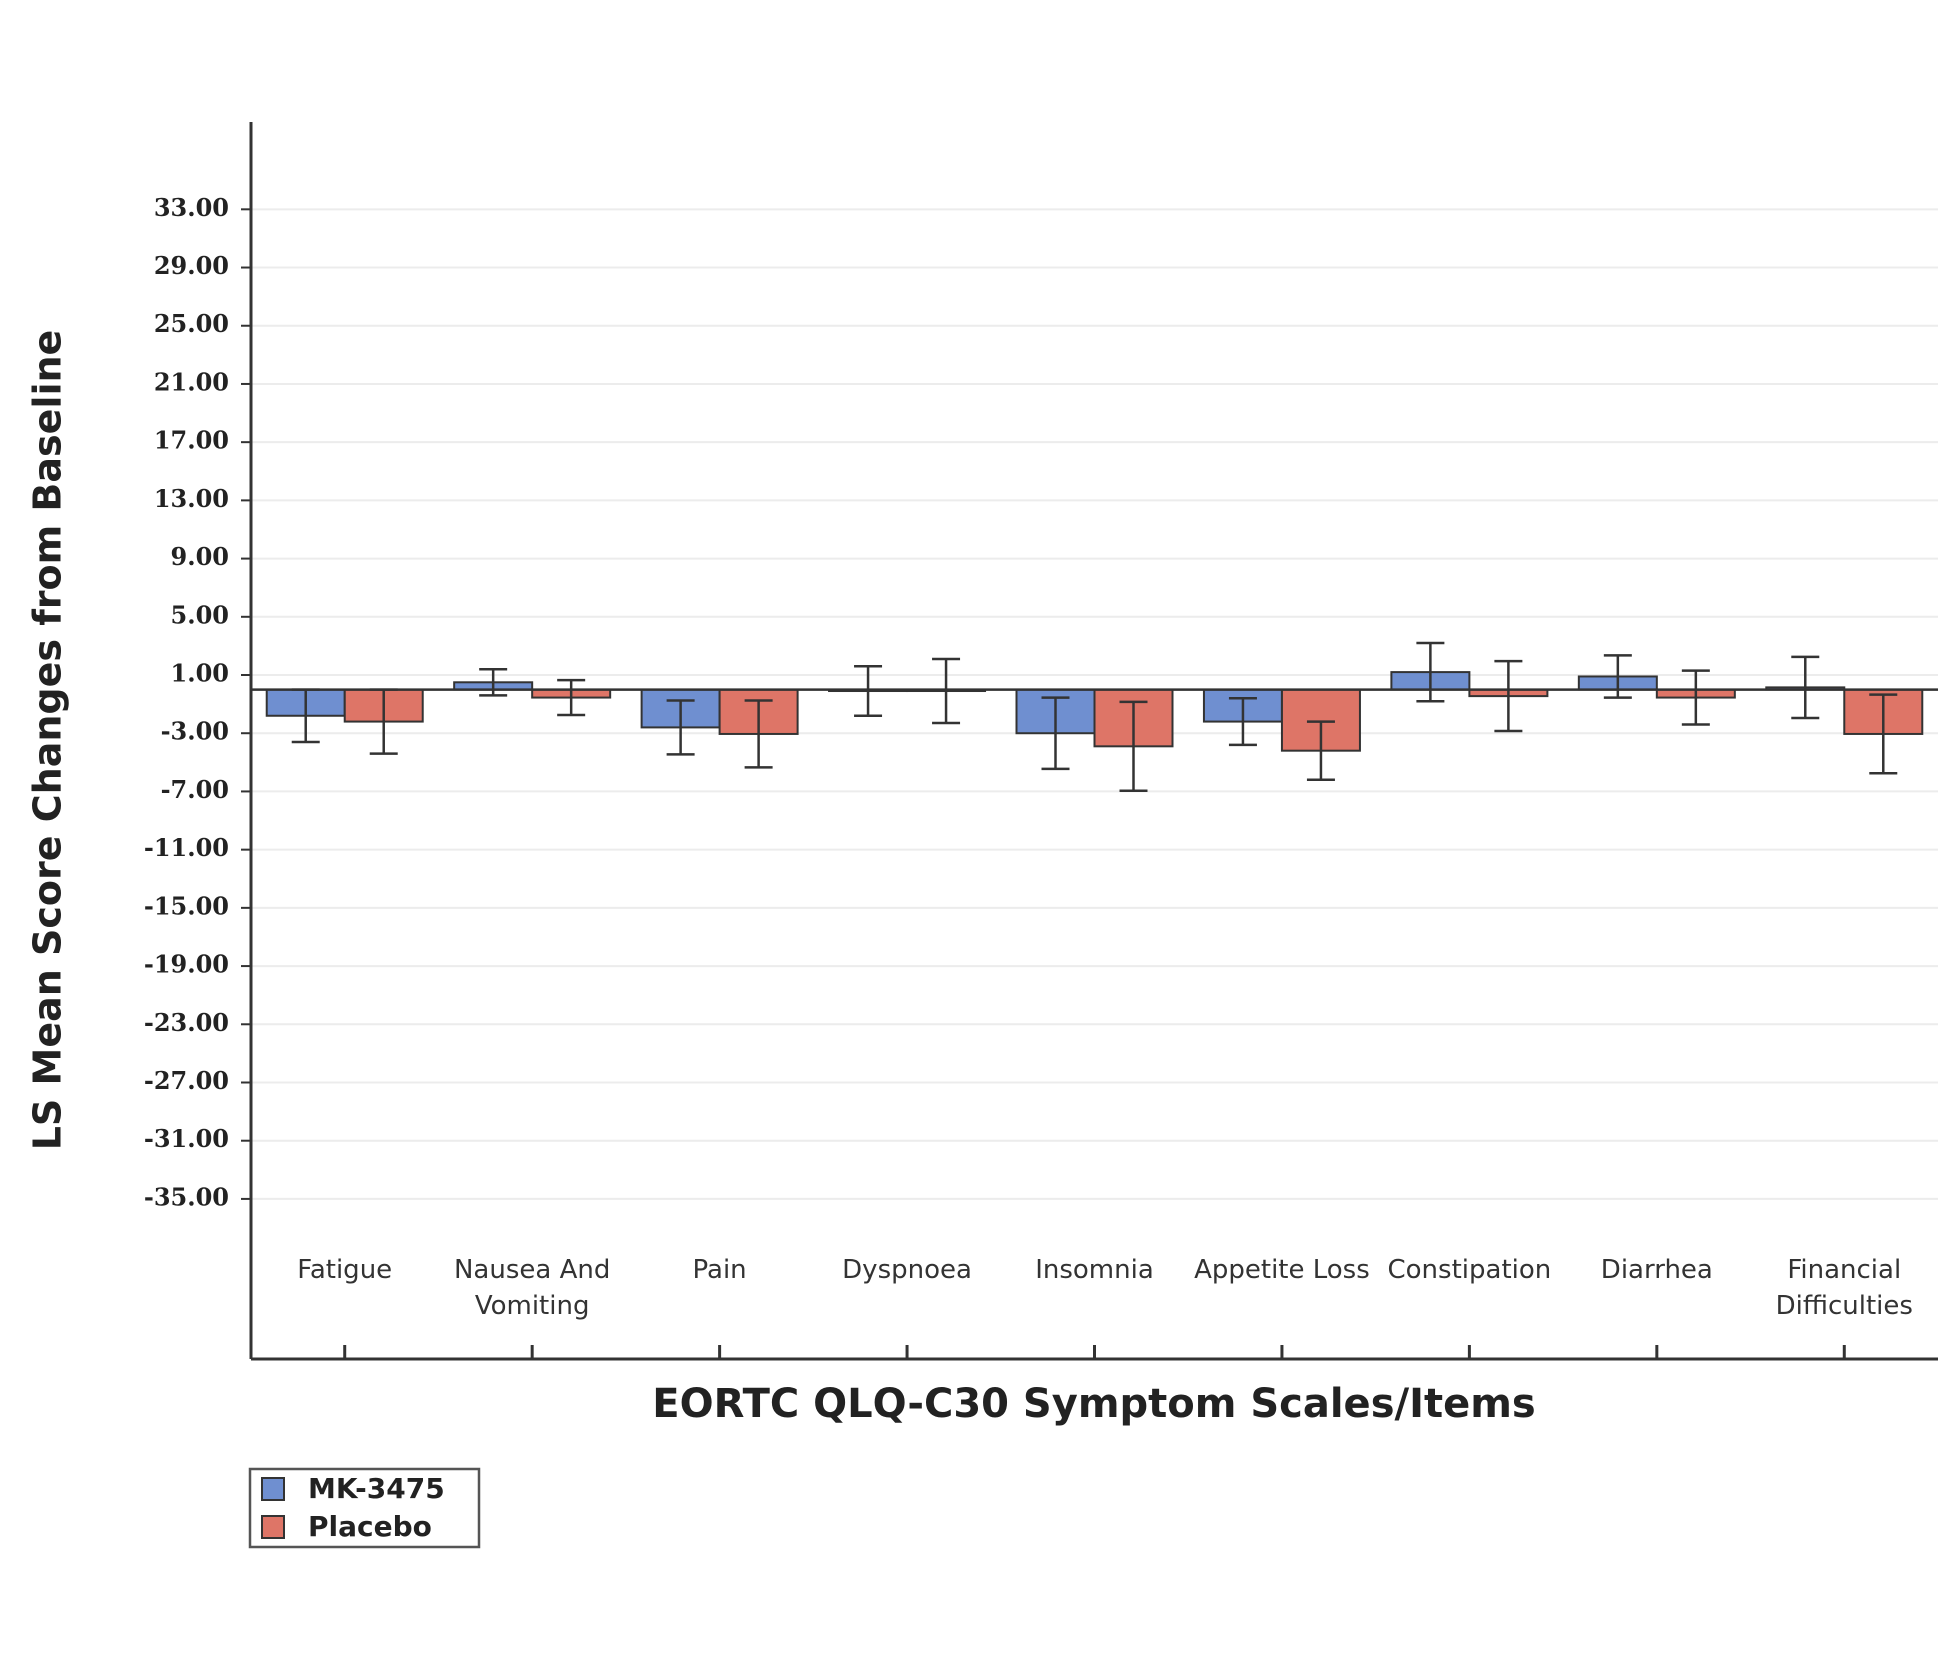  Describe the element at coordinates (1094, 1270) in the screenshot. I see `x-tick-label: Insomnia` at that location.